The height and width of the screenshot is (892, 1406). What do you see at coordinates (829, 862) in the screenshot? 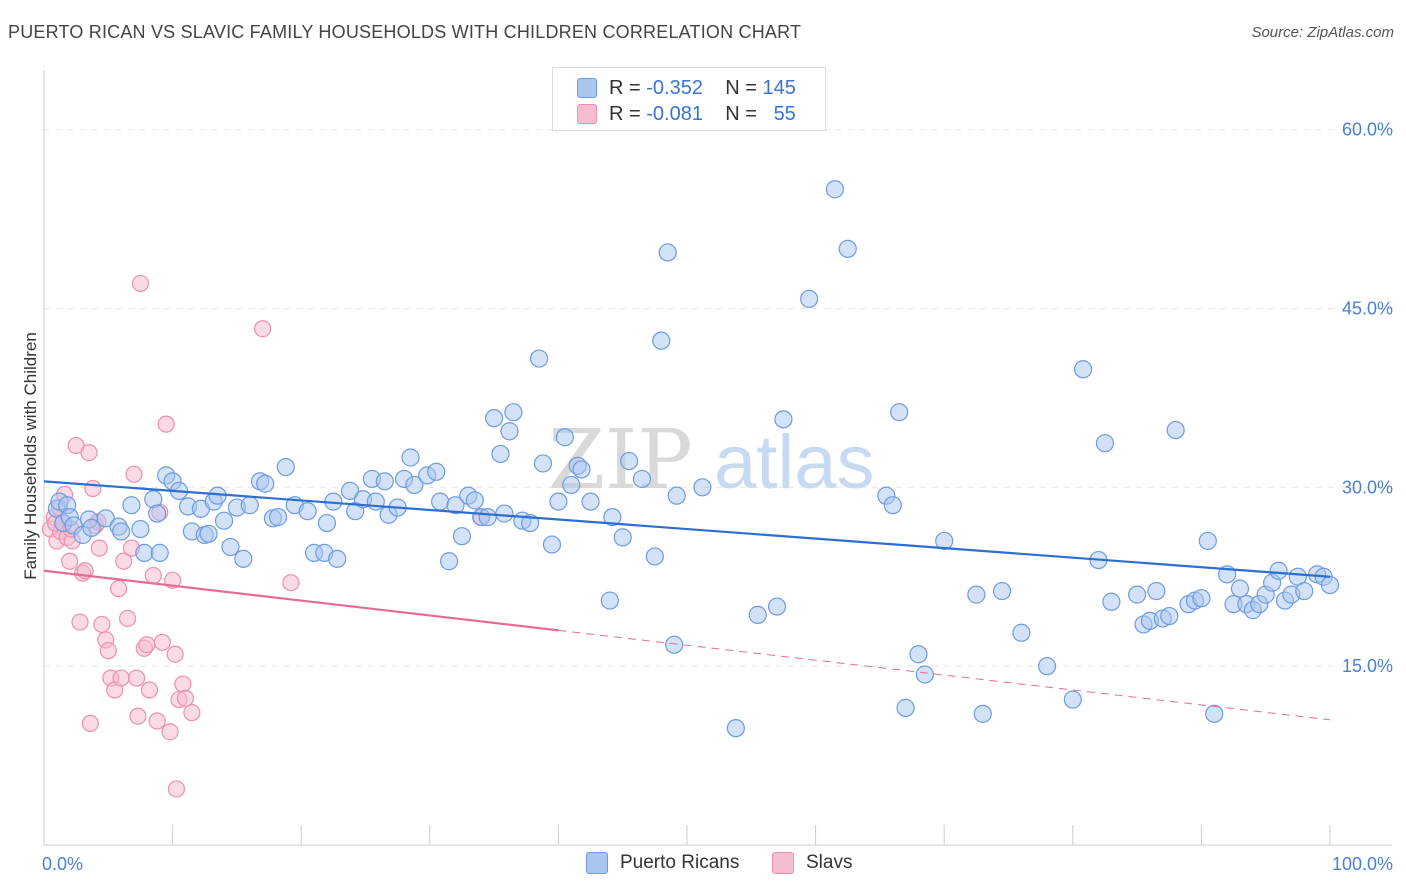
I see `legend-label: Slavs` at bounding box center [829, 862].